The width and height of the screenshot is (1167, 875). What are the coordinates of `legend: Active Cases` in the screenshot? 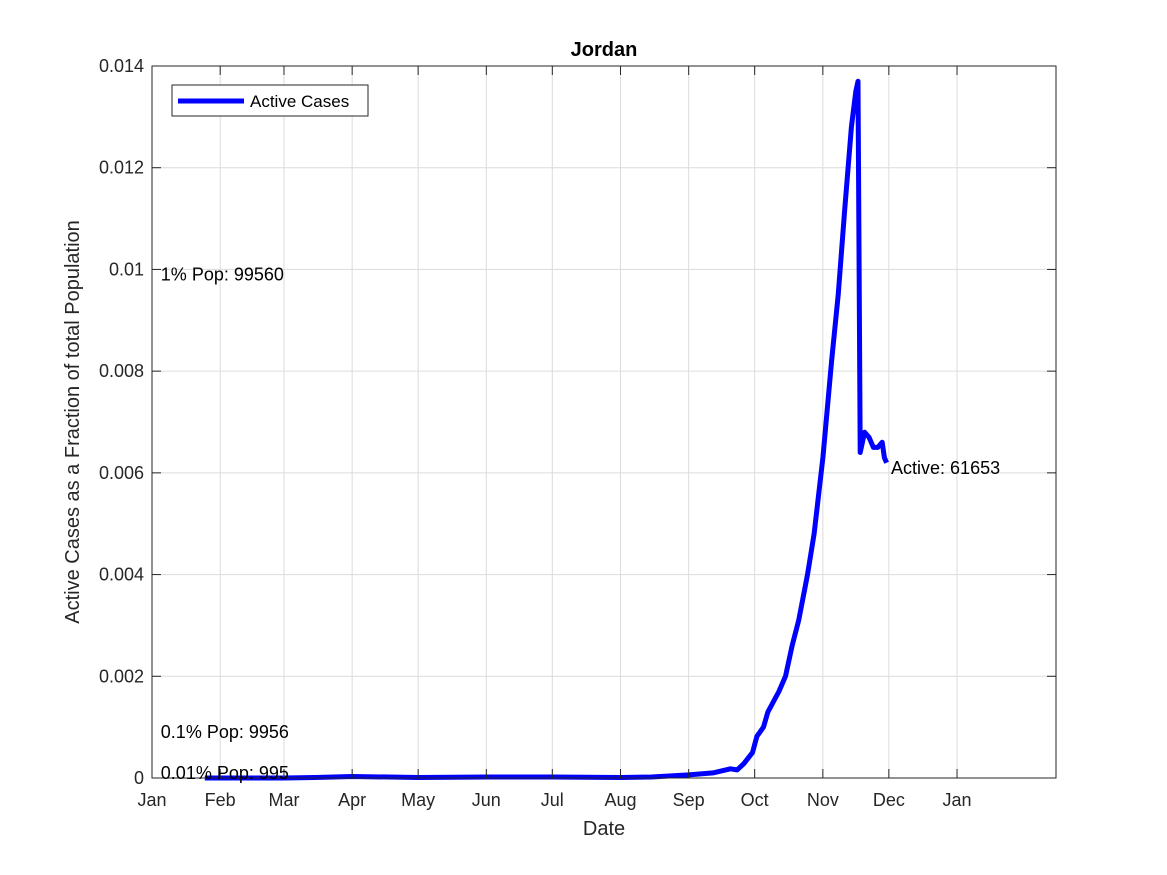 It's located at (270, 100).